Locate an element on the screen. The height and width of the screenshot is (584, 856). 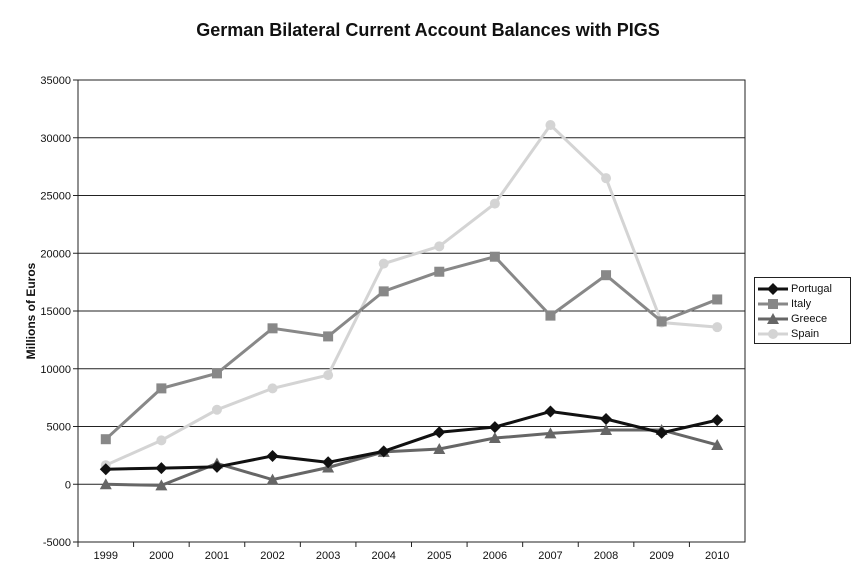
square-marker-icon is located at coordinates (773, 303).